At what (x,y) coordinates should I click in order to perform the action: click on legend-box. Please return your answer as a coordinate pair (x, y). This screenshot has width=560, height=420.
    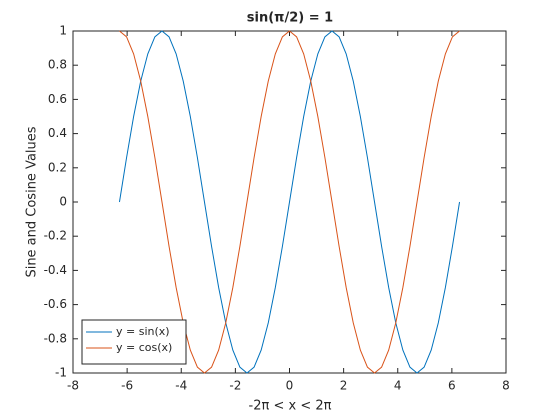
    Looking at the image, I should click on (134, 342).